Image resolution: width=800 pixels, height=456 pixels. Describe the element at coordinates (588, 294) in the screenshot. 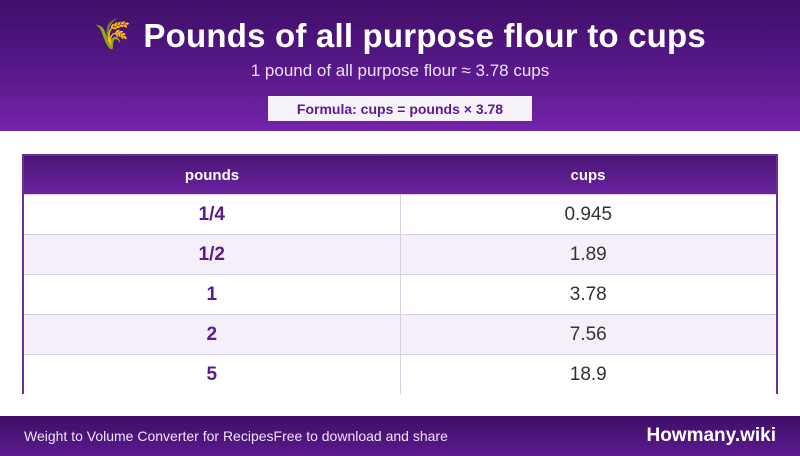

I see `cups-cell: 3.78` at that location.